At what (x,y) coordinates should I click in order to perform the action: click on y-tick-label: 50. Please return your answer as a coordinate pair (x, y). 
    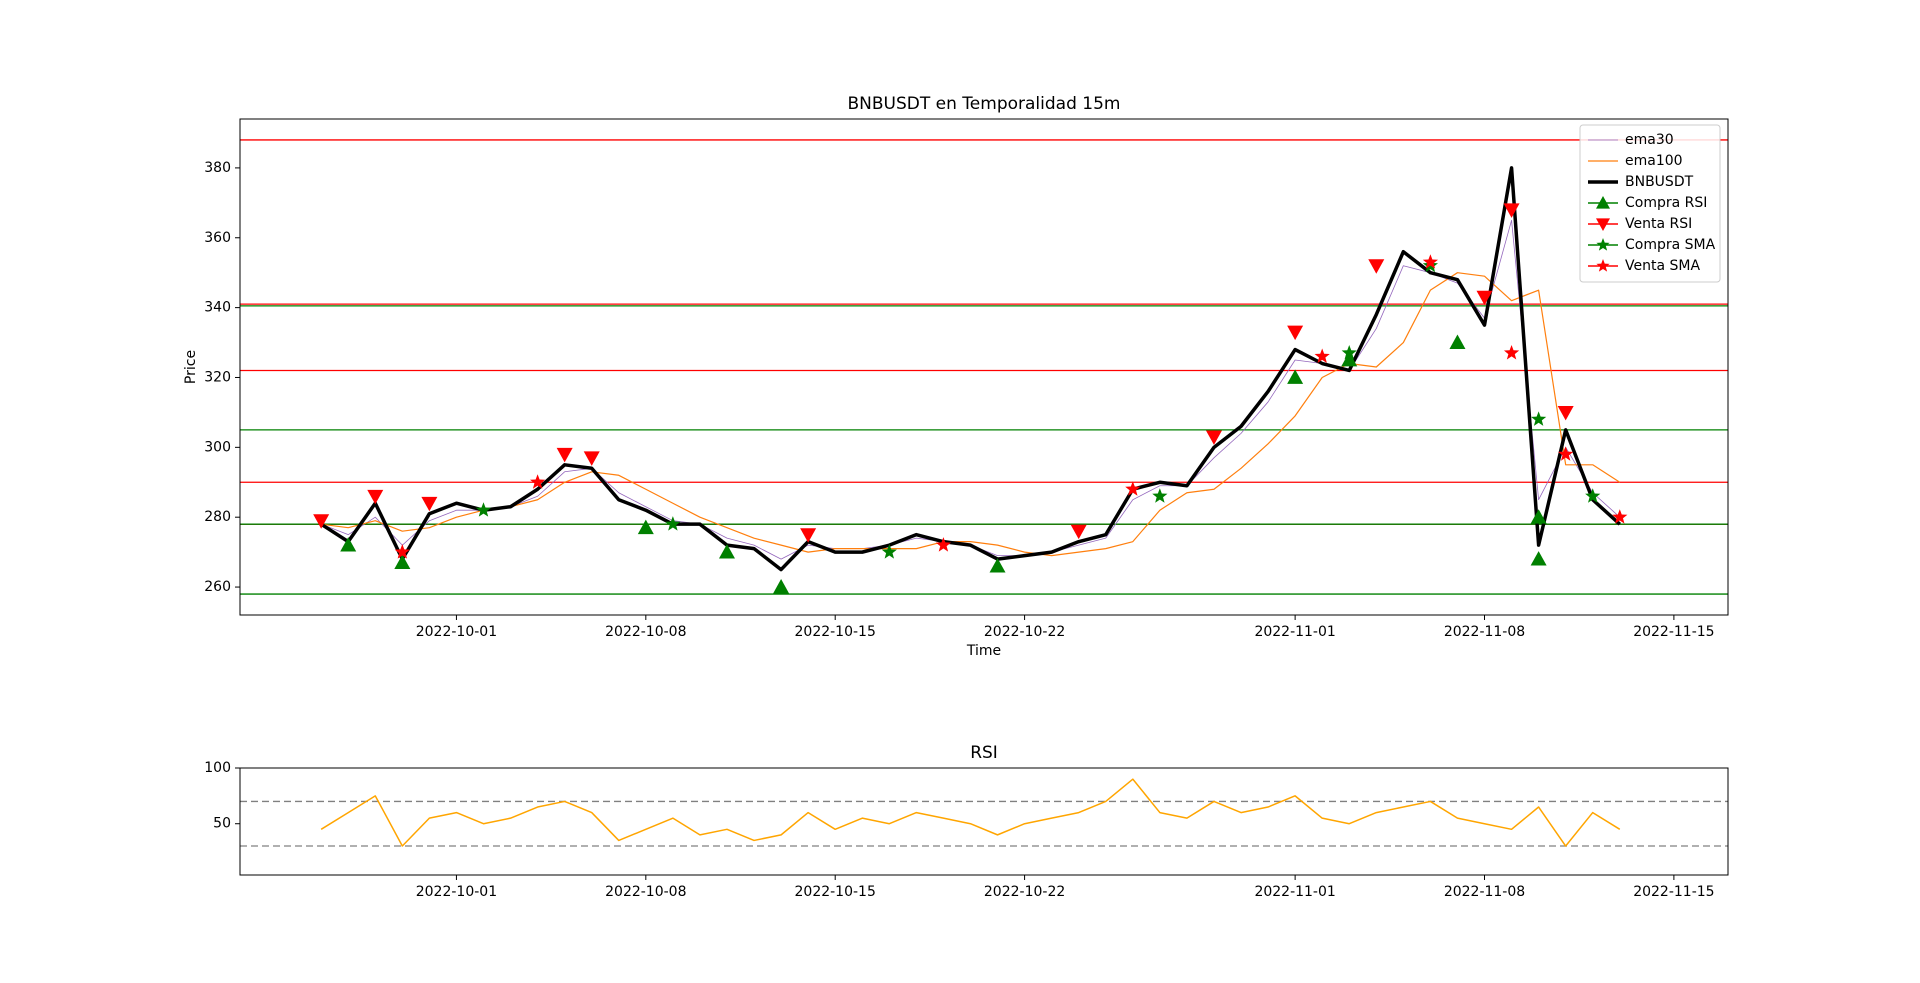
    Looking at the image, I should click on (222, 824).